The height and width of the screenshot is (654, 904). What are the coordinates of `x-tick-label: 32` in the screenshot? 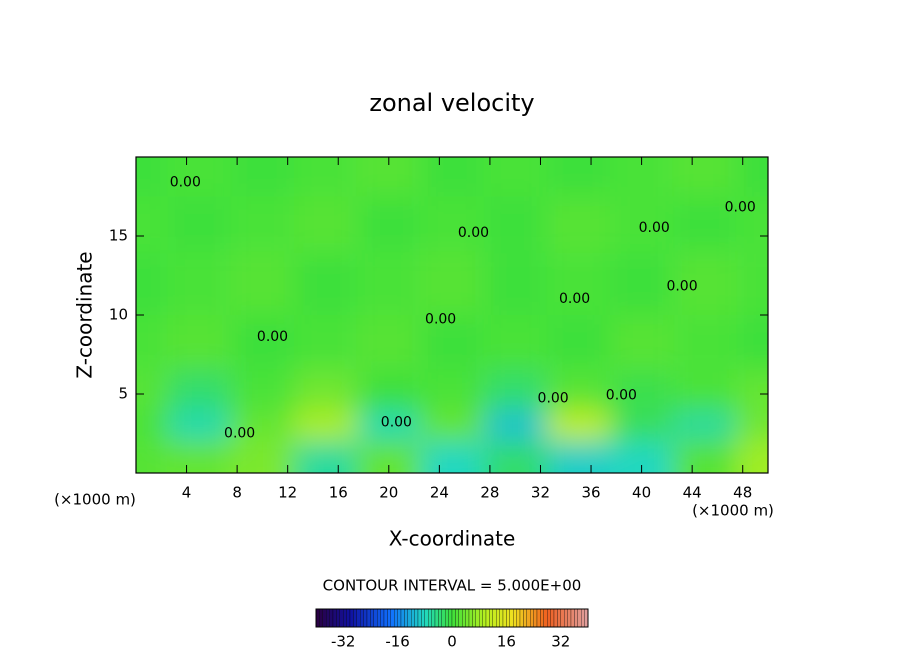 It's located at (540, 493).